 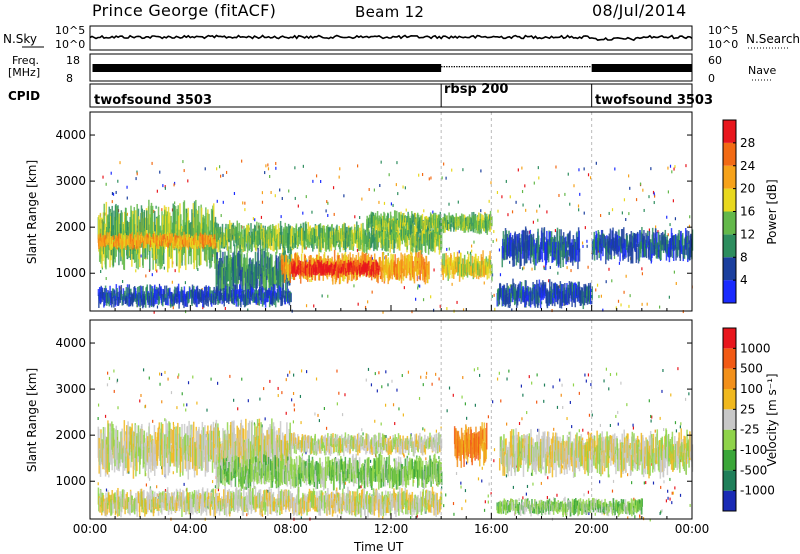 What do you see at coordinates (747, 166) in the screenshot?
I see `power-colorbar-tick: 24` at bounding box center [747, 166].